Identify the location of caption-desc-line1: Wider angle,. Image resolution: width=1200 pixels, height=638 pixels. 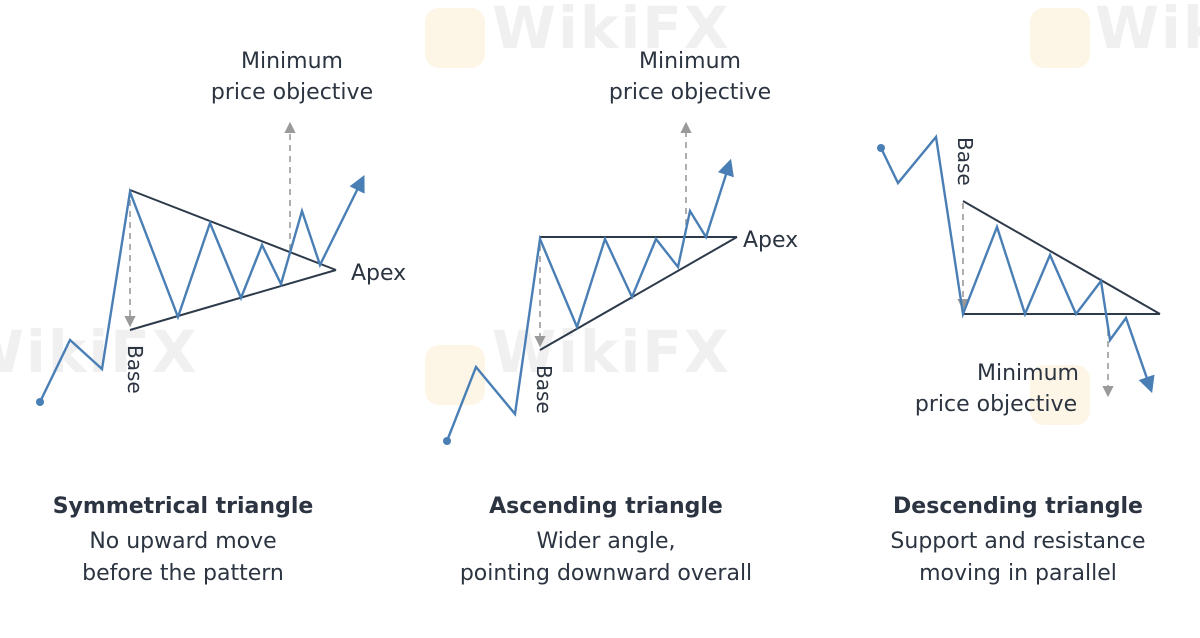
(606, 541).